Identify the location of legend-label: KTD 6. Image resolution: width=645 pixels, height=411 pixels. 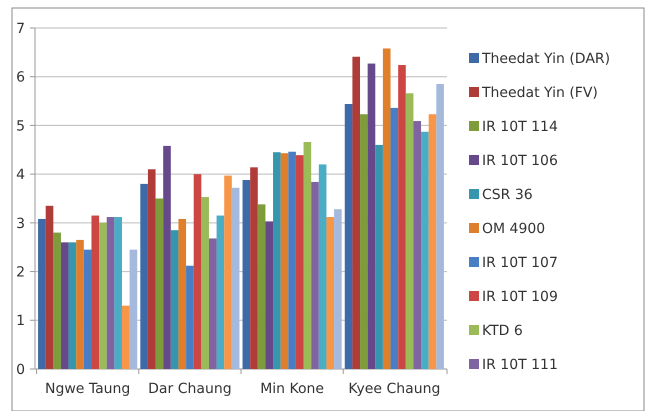
(502, 330).